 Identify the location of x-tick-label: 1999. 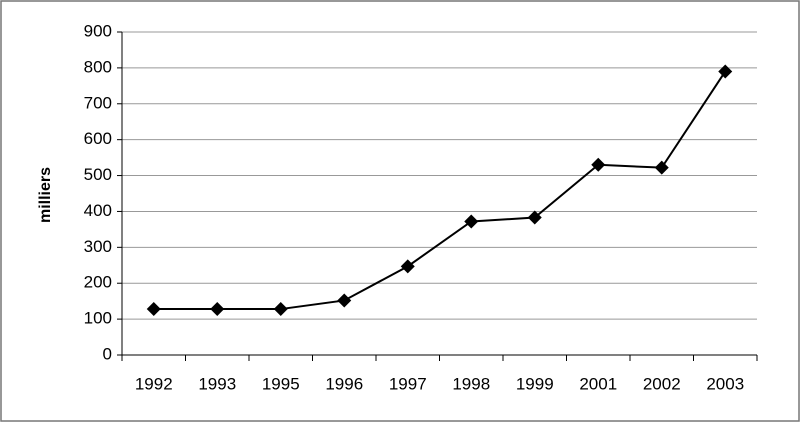
(535, 383).